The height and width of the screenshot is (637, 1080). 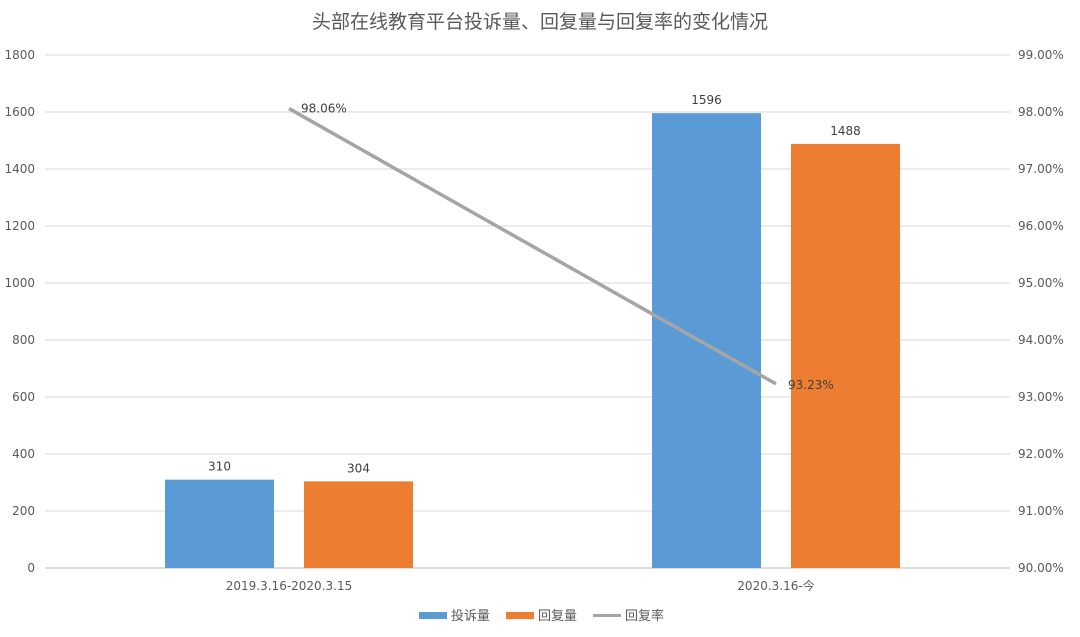 I want to click on y-right-tick-label: 95.00%, so click(x=1041, y=283).